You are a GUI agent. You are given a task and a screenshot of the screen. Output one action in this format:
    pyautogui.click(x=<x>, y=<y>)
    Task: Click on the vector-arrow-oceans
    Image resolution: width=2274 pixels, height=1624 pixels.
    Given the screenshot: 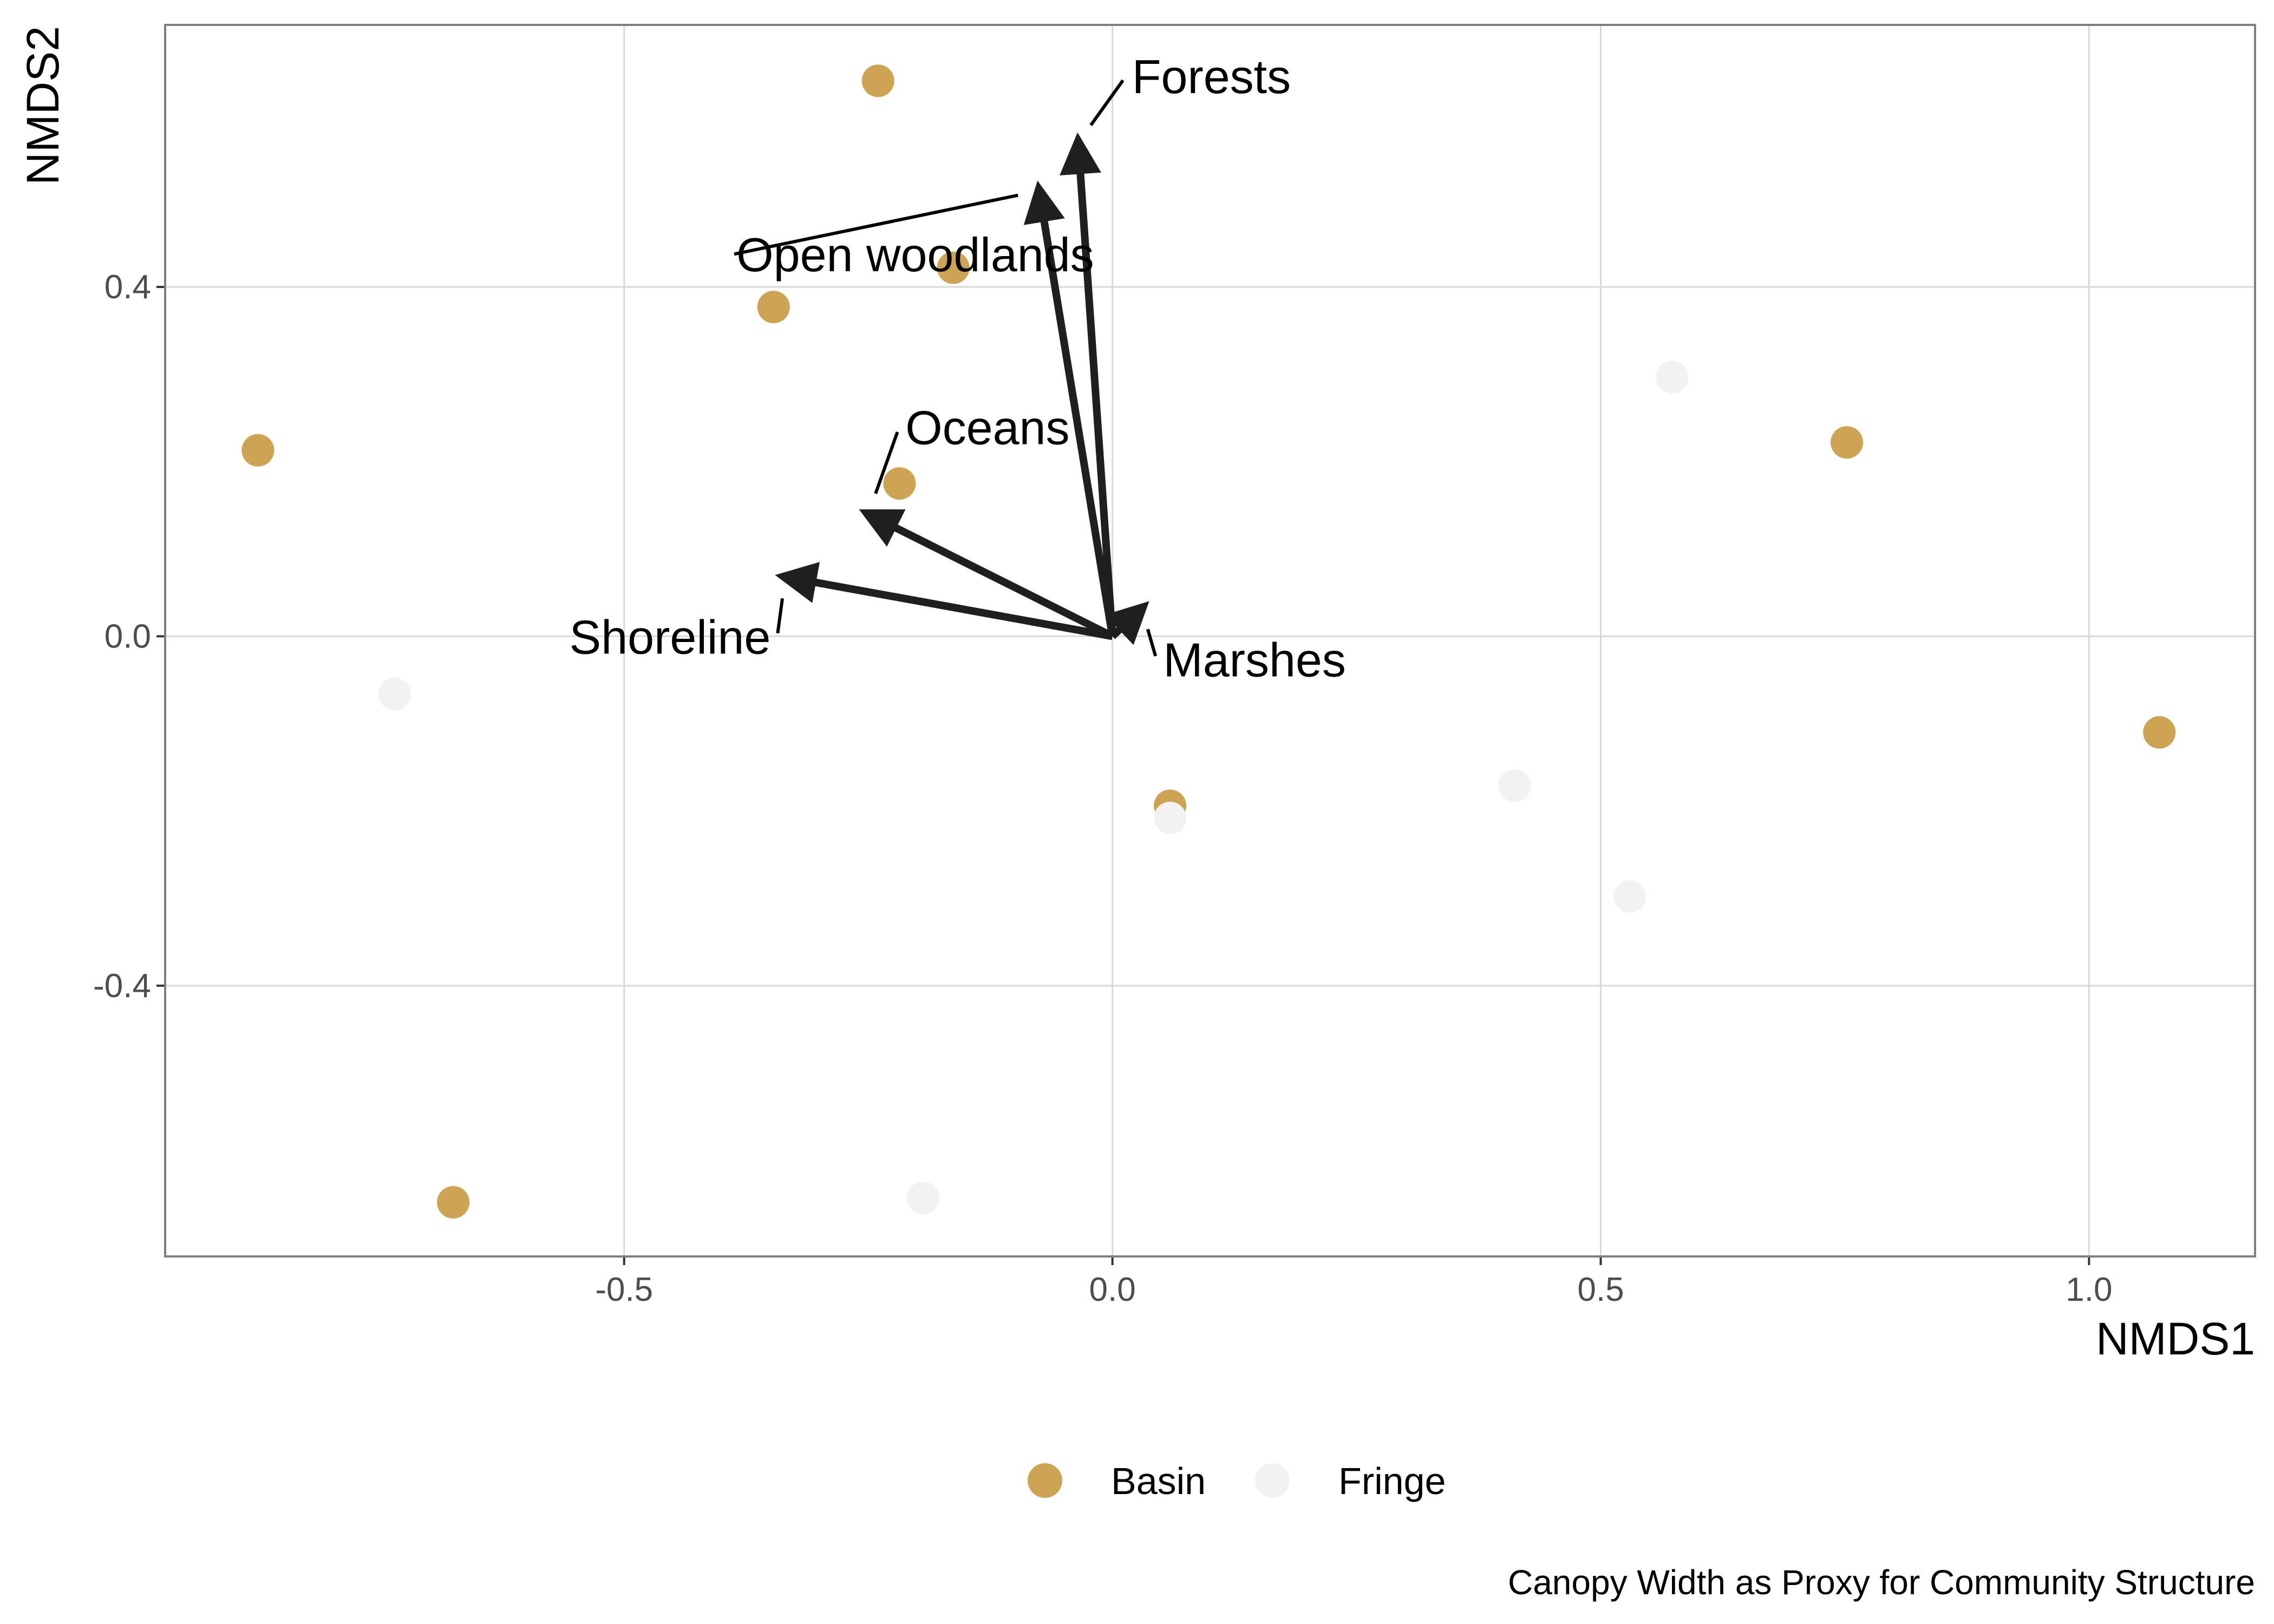 What is the action you would take?
    pyautogui.click(x=987, y=574)
    